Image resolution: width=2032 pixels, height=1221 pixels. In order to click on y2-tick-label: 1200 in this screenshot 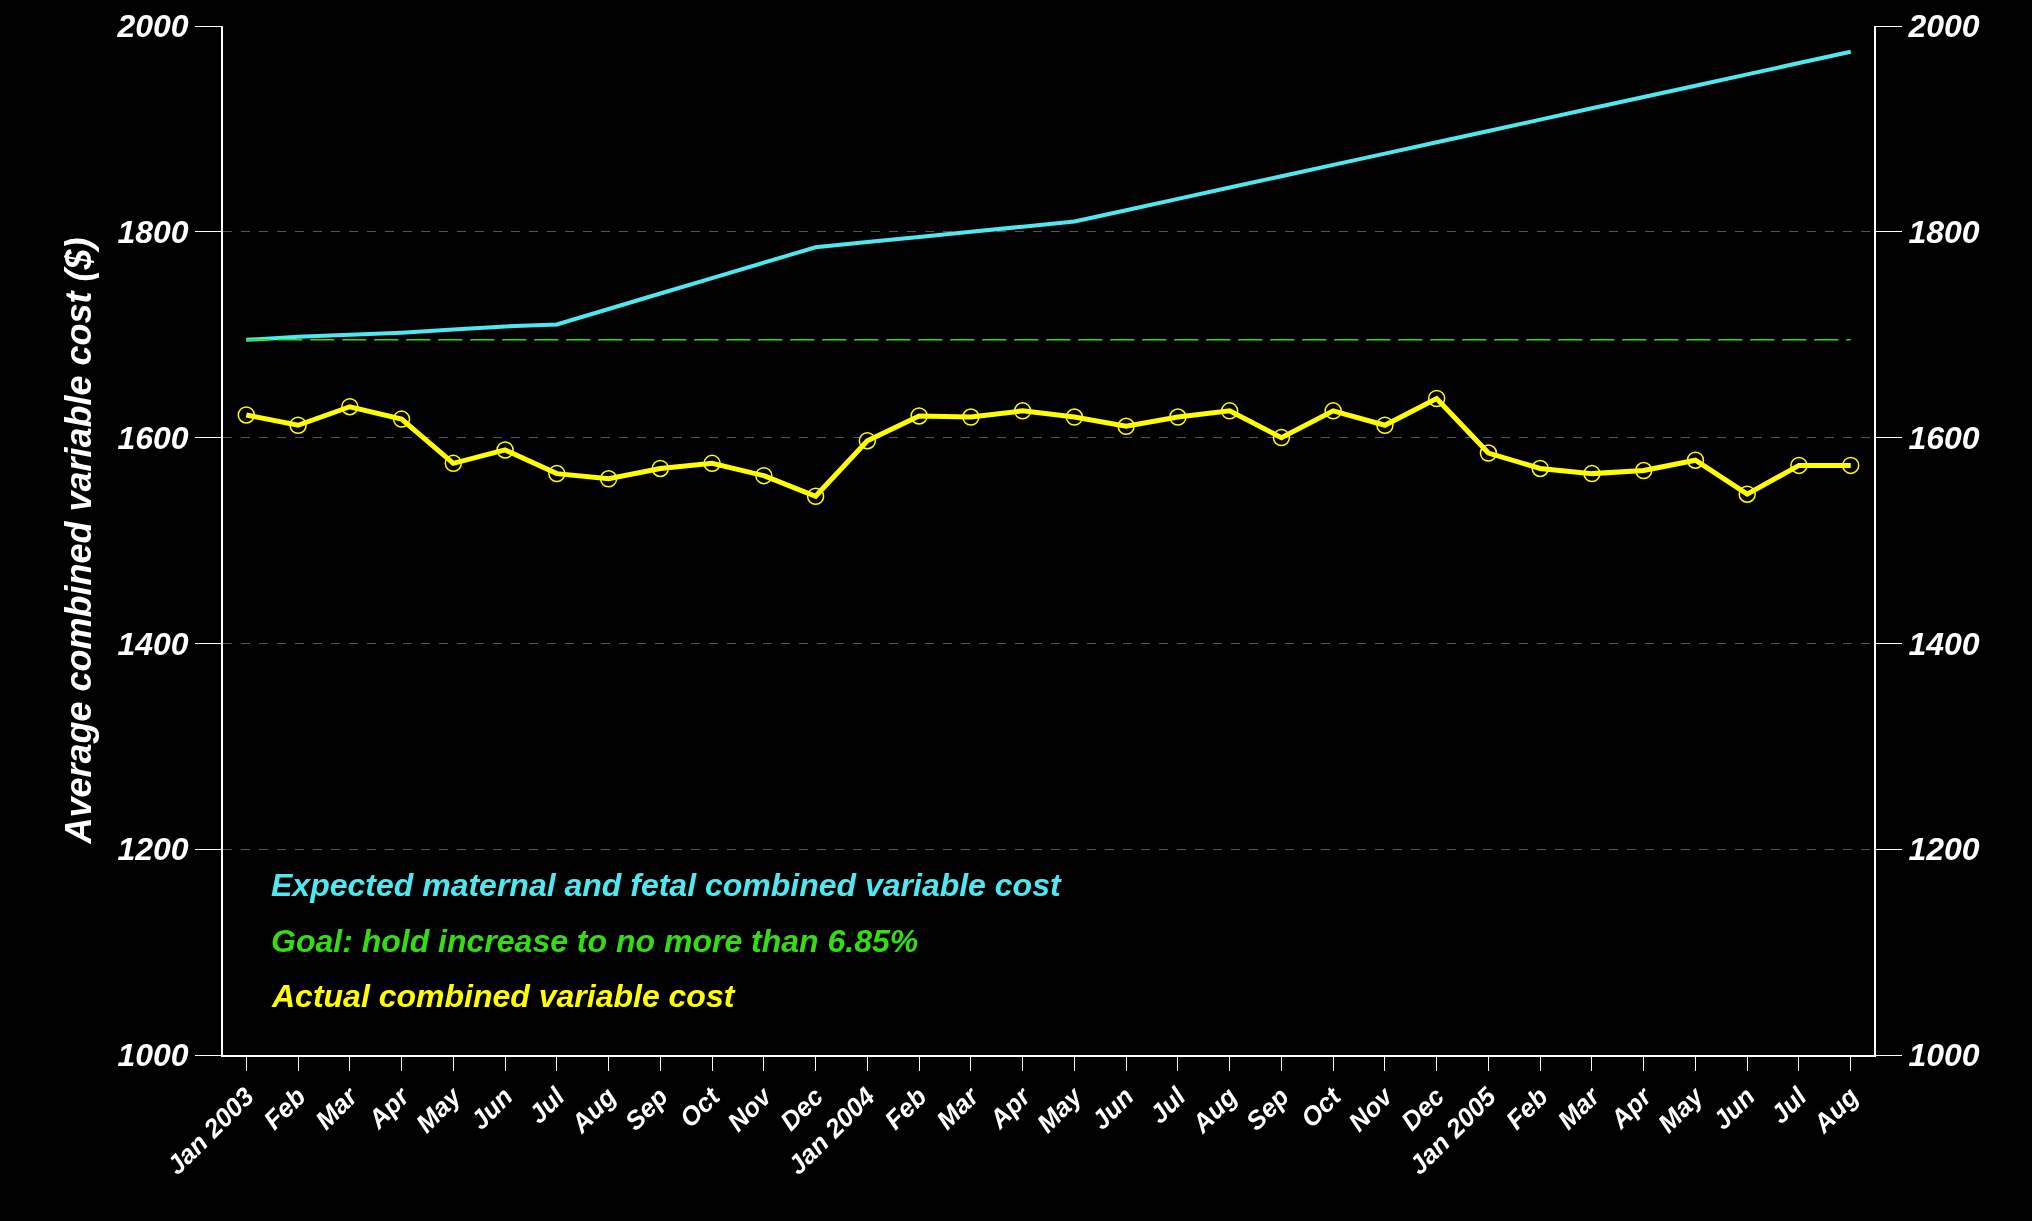, I will do `click(1944, 849)`.